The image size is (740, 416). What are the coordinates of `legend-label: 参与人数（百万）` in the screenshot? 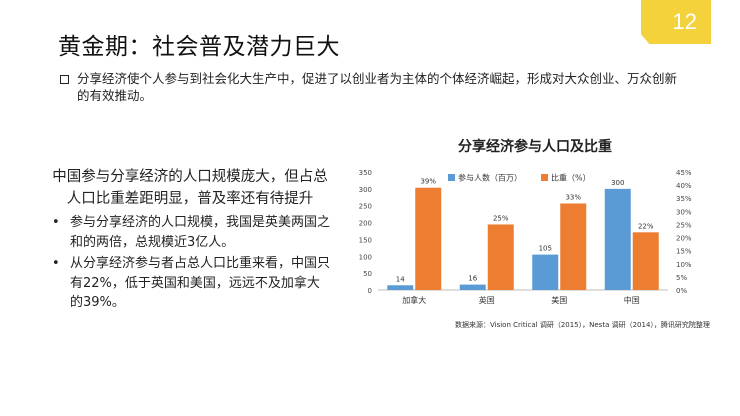 It's located at (490, 178).